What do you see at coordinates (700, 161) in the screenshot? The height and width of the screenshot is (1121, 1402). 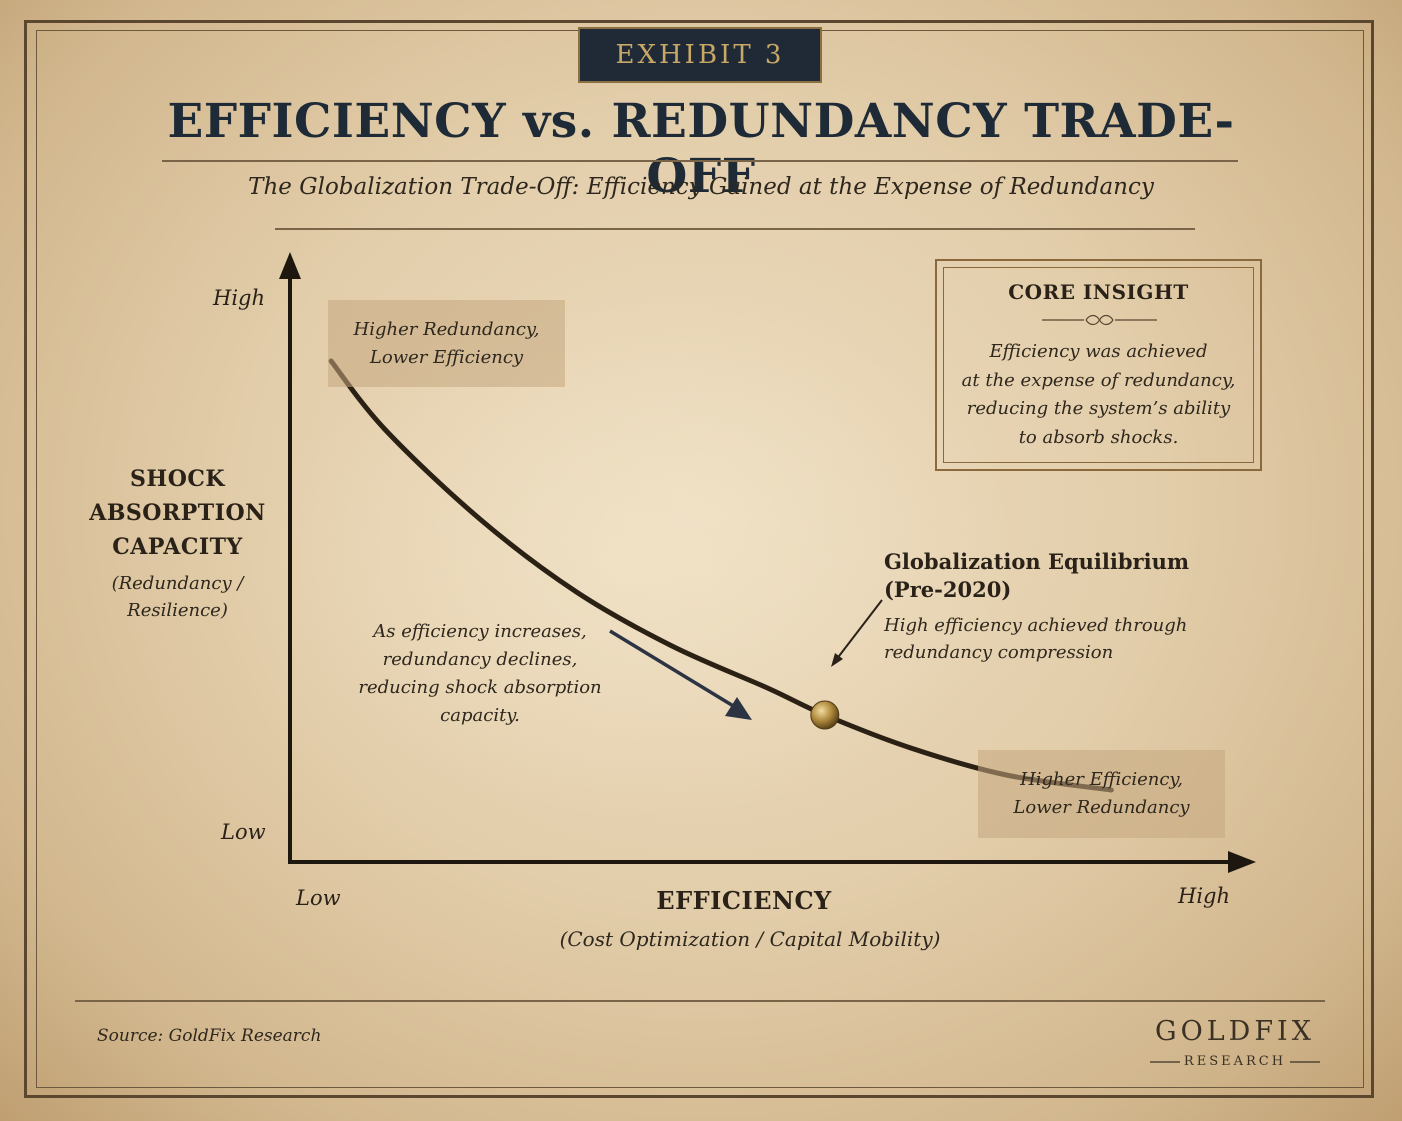 I see `title-divider` at bounding box center [700, 161].